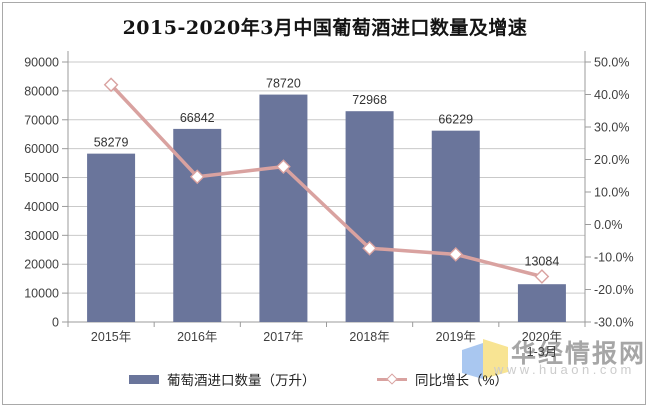  I want to click on x-axis-category-label: 2019年, so click(456, 337).